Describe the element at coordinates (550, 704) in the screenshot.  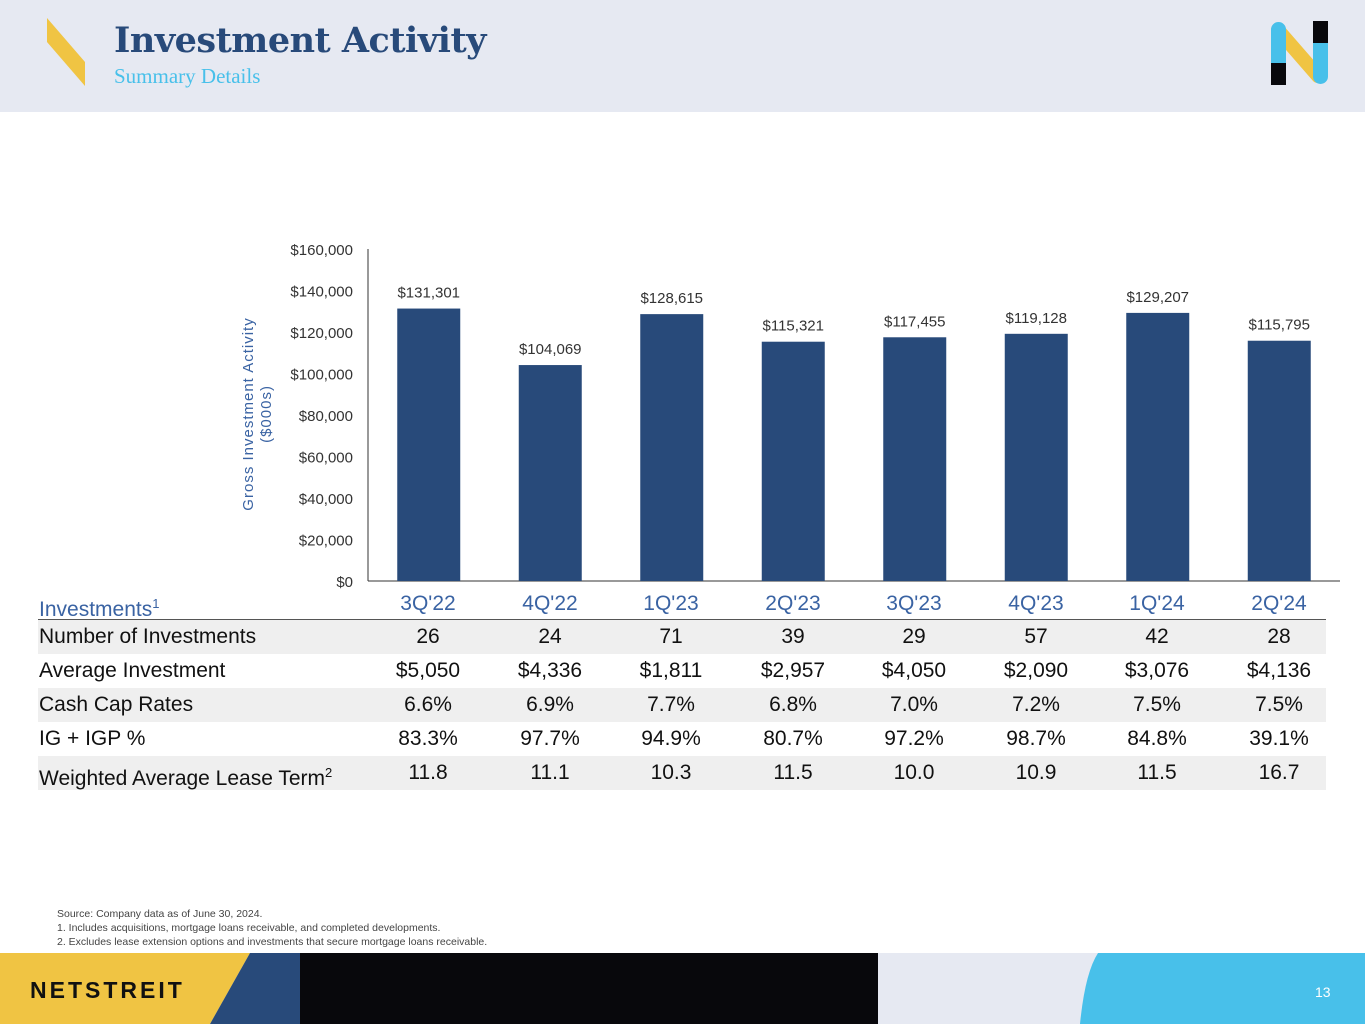
I see `table-cell: 6.9%` at that location.